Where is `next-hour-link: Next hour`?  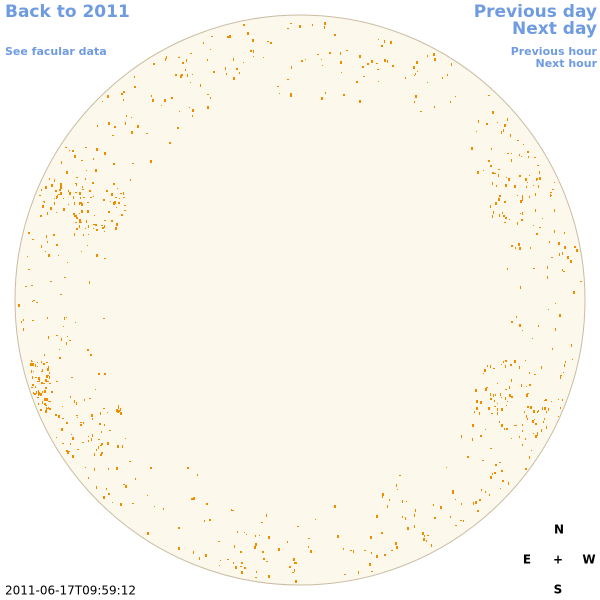 next-hour-link: Next hour is located at coordinates (567, 63).